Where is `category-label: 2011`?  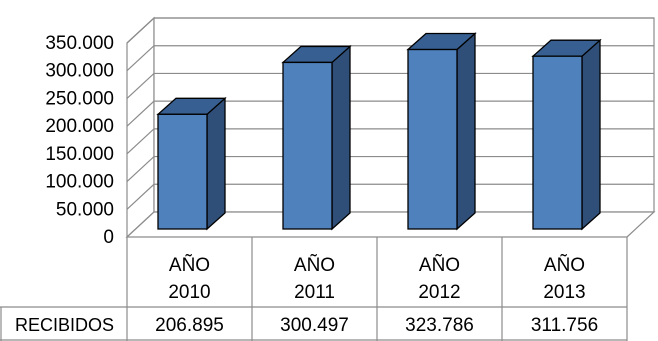 category-label: 2011 is located at coordinates (314, 292).